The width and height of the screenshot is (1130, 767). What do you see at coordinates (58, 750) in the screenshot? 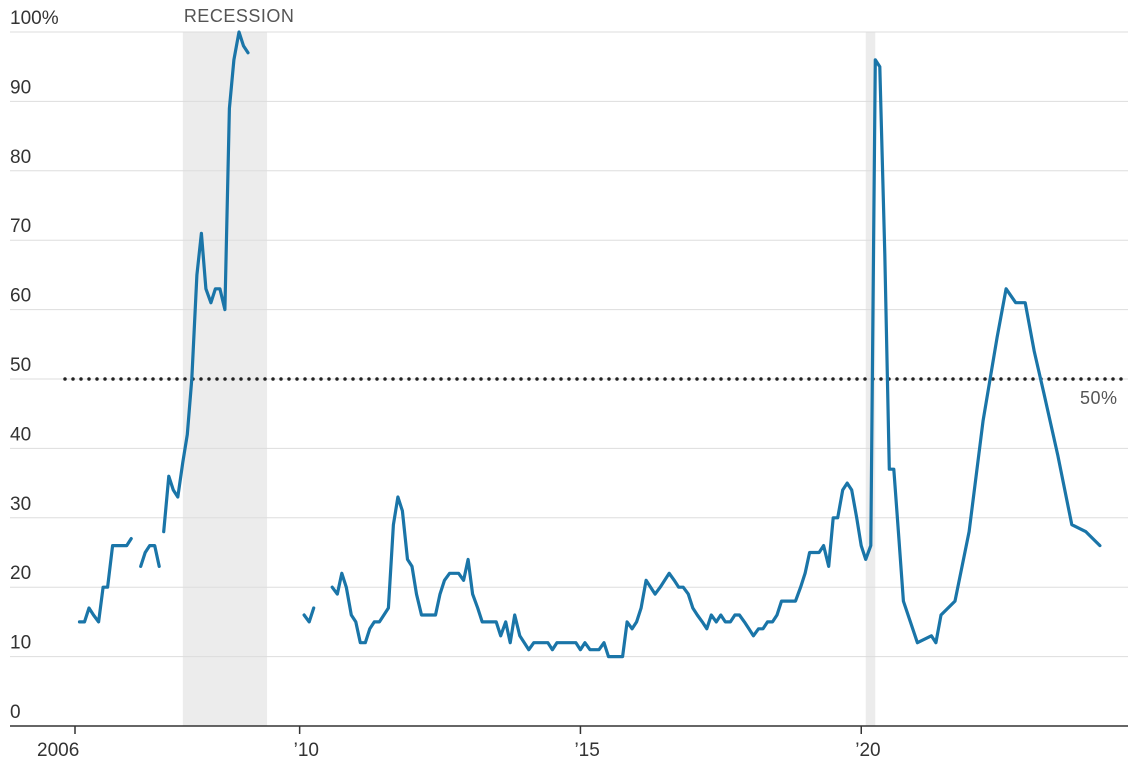
I see `x-tick-label: 2006` at bounding box center [58, 750].